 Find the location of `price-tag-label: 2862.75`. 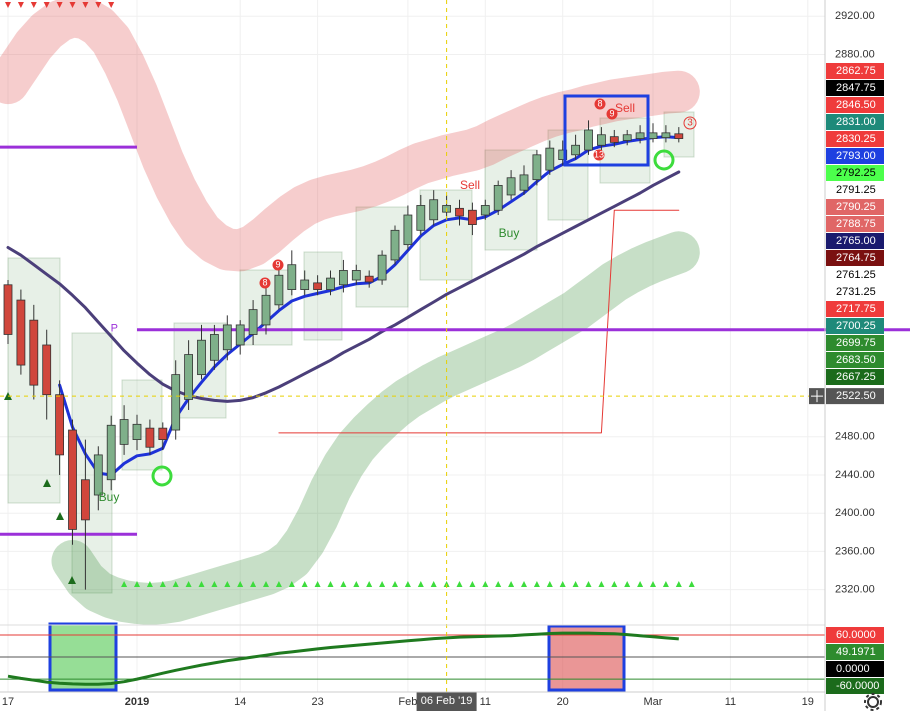

price-tag-label: 2862.75 is located at coordinates (856, 71).